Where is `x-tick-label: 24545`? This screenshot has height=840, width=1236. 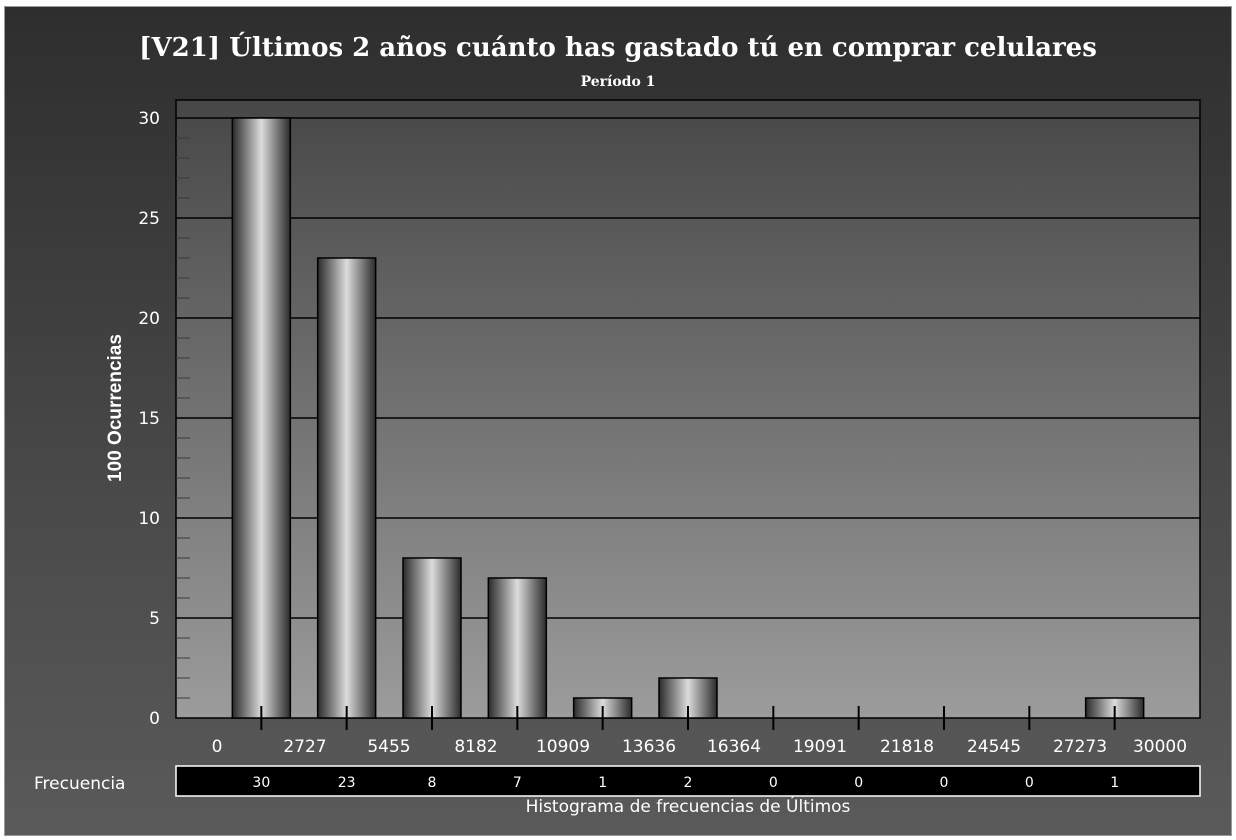
x-tick-label: 24545 is located at coordinates (994, 747).